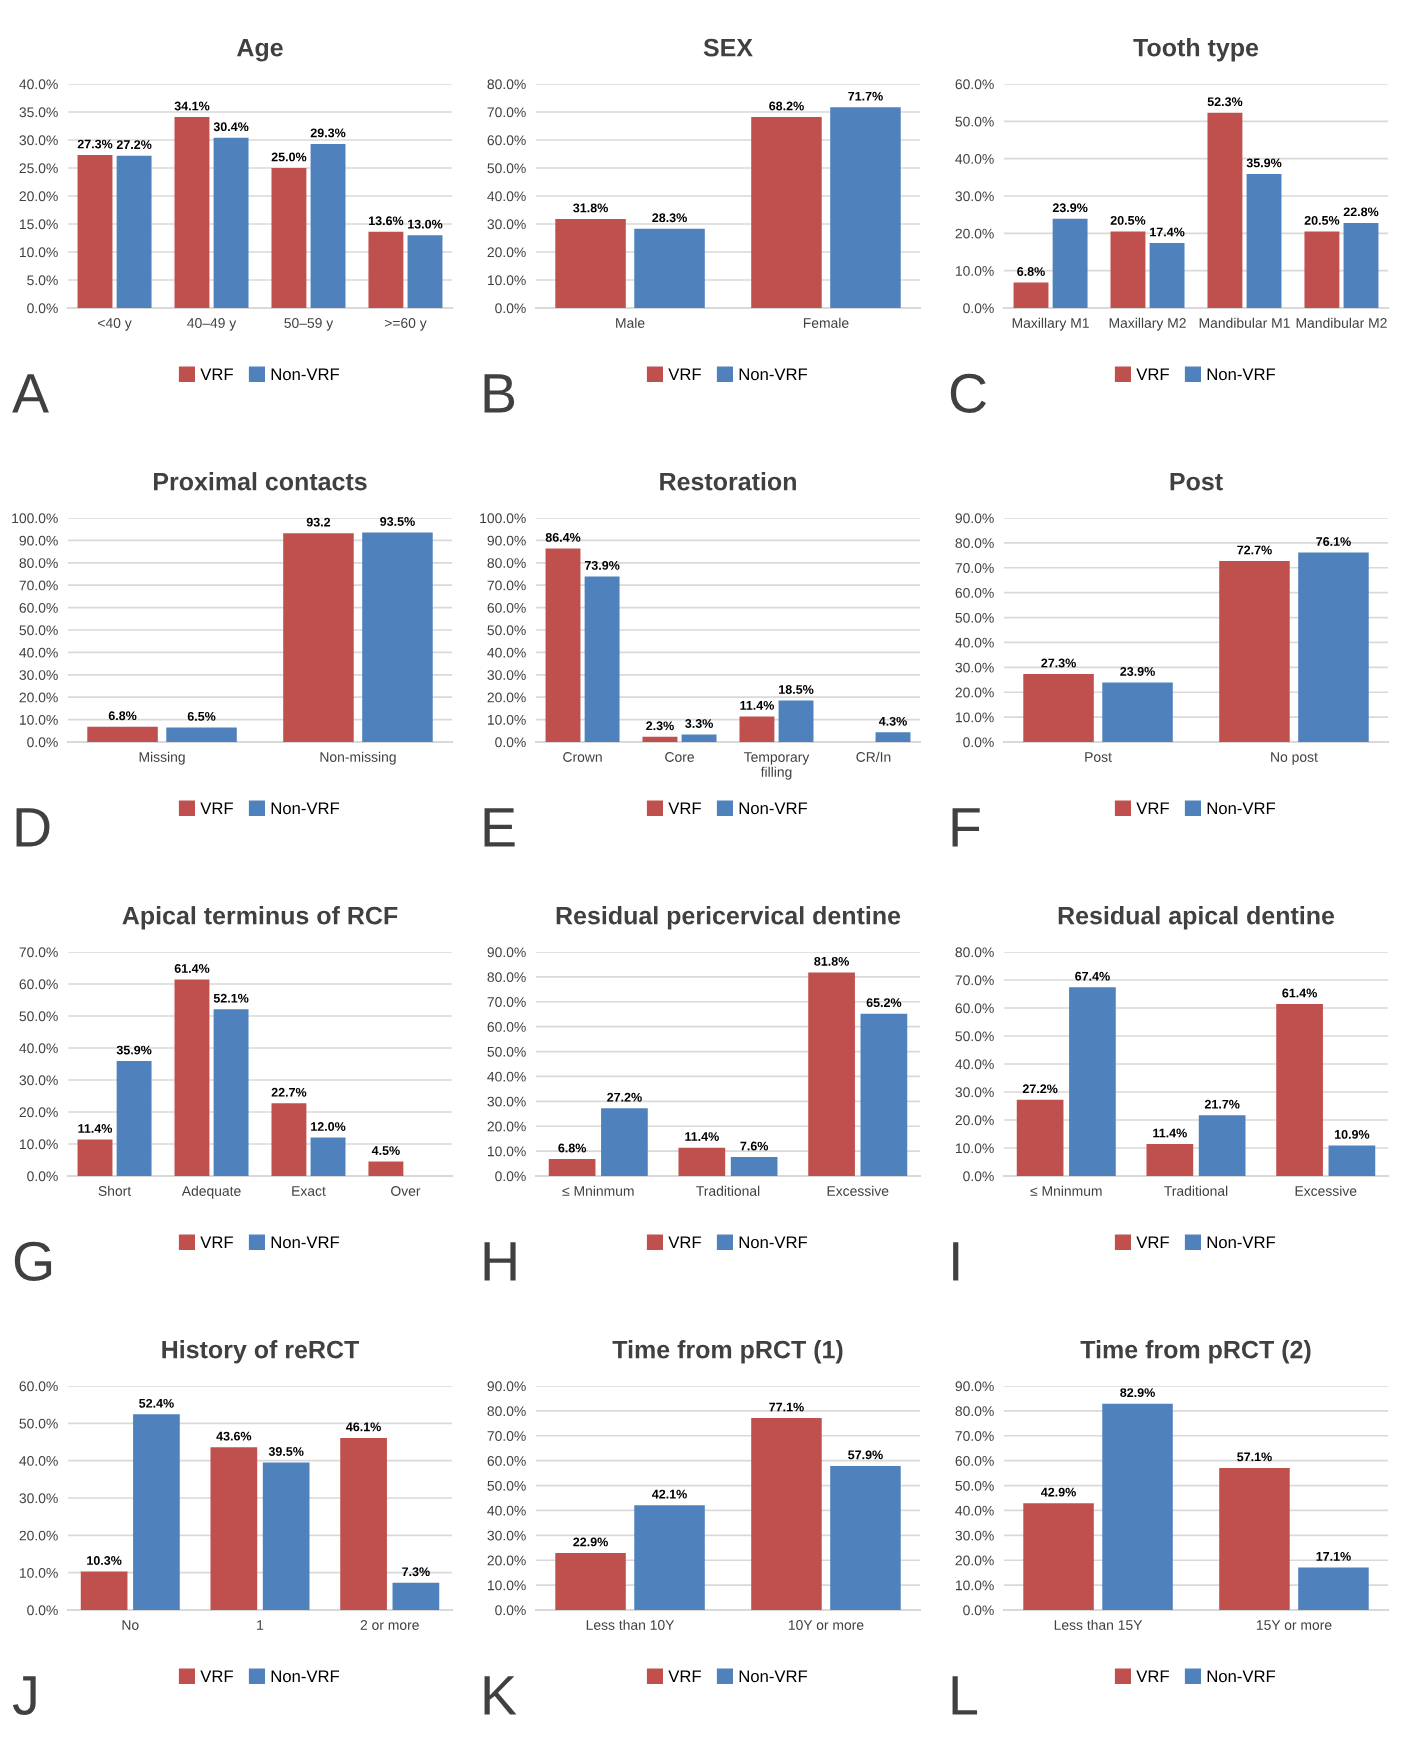 This screenshot has width=1404, height=1738. Describe the element at coordinates (728, 47) in the screenshot. I see `chart-title: SEX` at that location.